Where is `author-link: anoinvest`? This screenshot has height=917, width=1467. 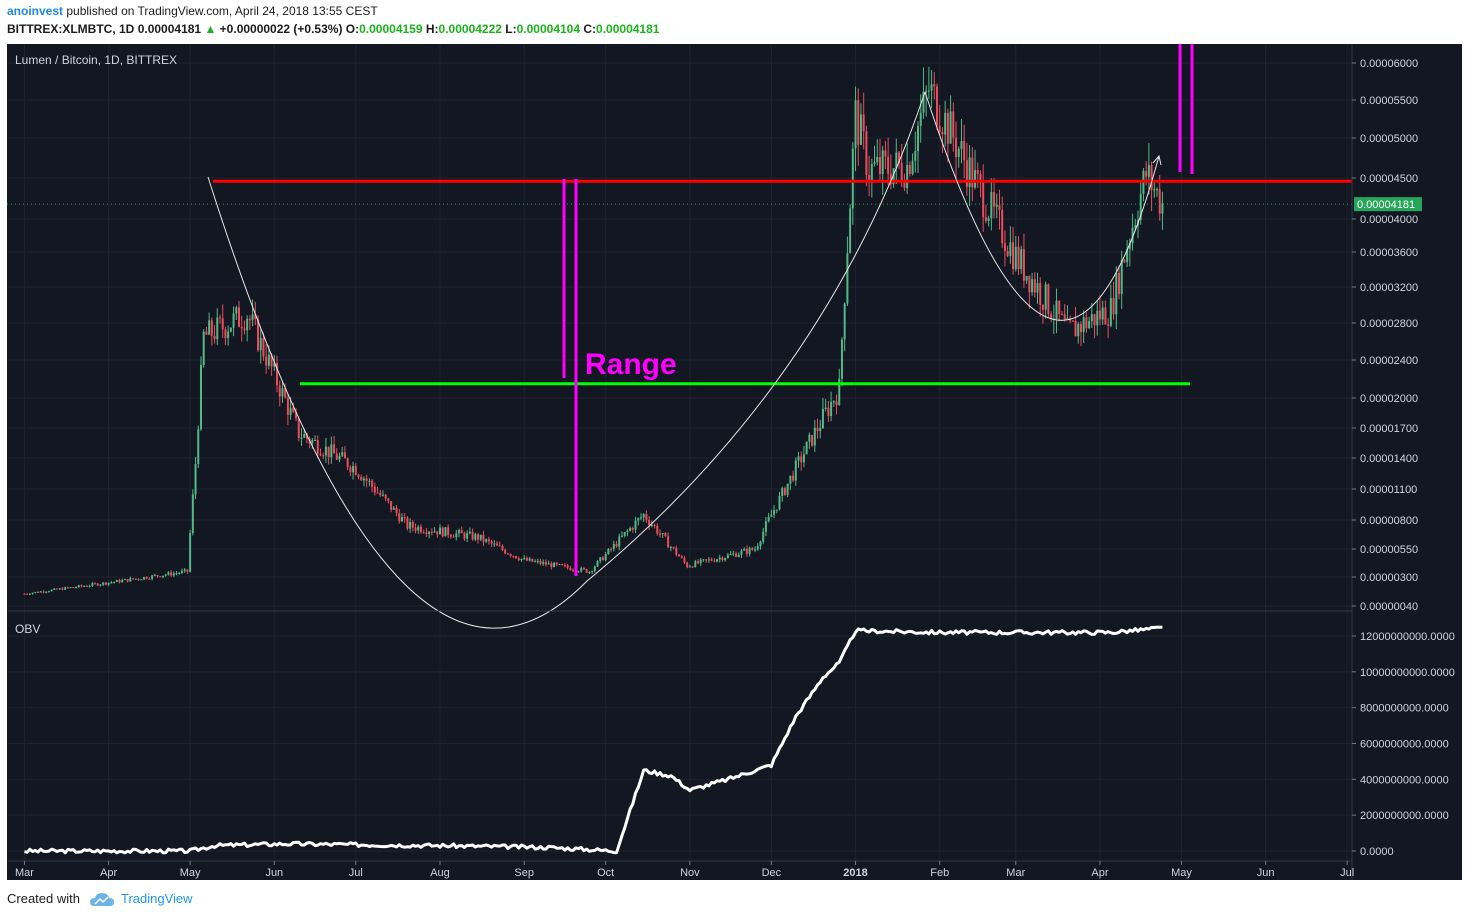
author-link: anoinvest is located at coordinates (35, 11).